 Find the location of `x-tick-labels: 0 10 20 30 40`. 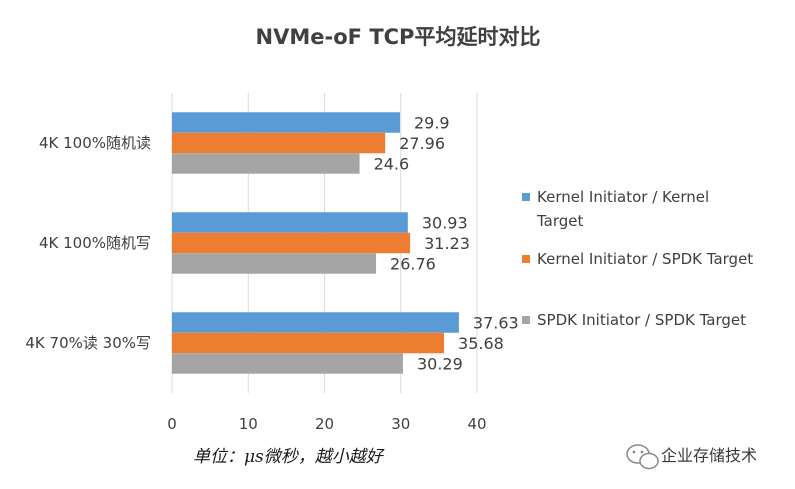

x-tick-labels: 0 10 20 30 40 is located at coordinates (326, 424).